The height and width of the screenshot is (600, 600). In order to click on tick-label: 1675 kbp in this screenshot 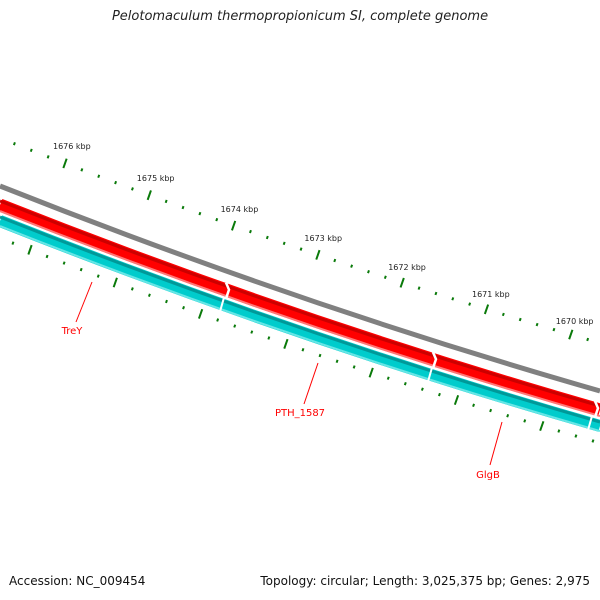, I will do `click(156, 178)`.